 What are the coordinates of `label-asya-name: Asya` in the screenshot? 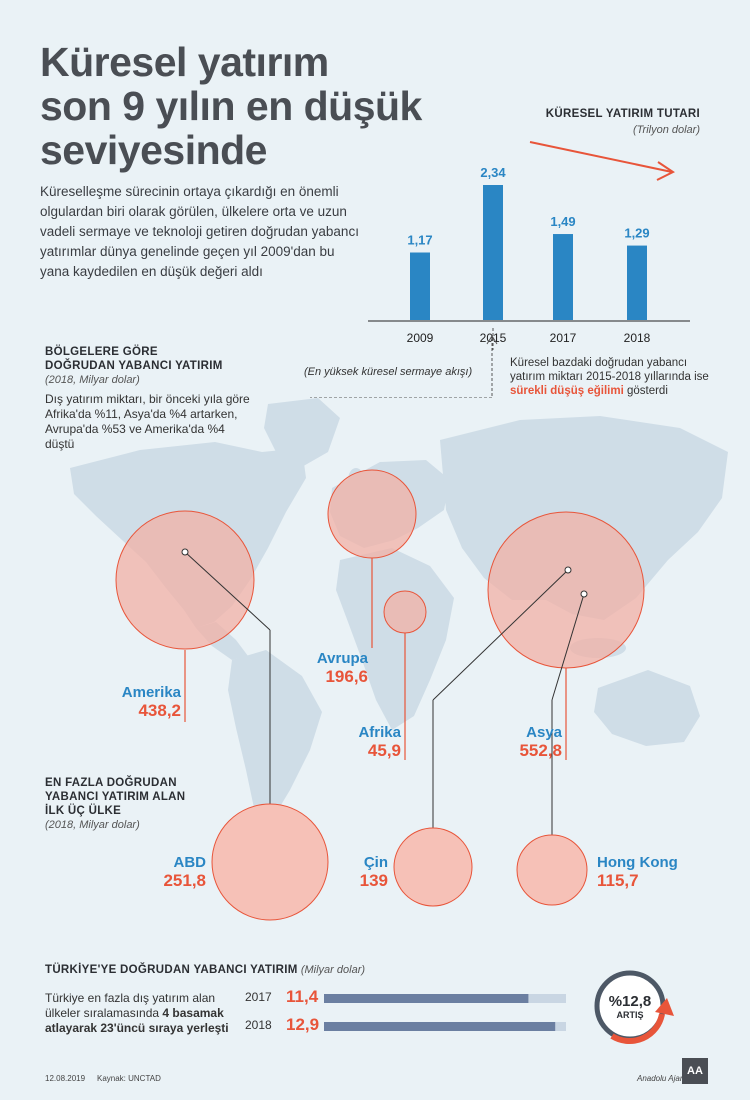 It's located at (544, 732).